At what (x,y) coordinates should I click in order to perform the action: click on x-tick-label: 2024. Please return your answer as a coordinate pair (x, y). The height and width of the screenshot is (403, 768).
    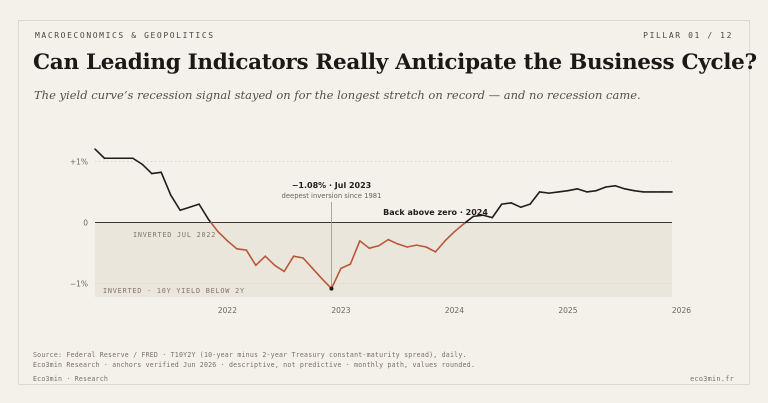
    Looking at the image, I should click on (454, 310).